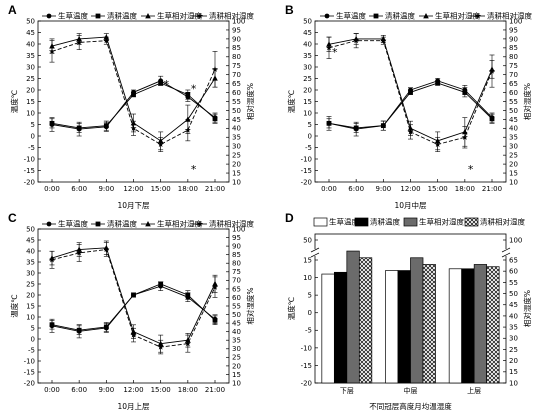 The height and width of the screenshot is (420, 554). I want to click on y2-axis-label: 相对湿度%, so click(250, 101).